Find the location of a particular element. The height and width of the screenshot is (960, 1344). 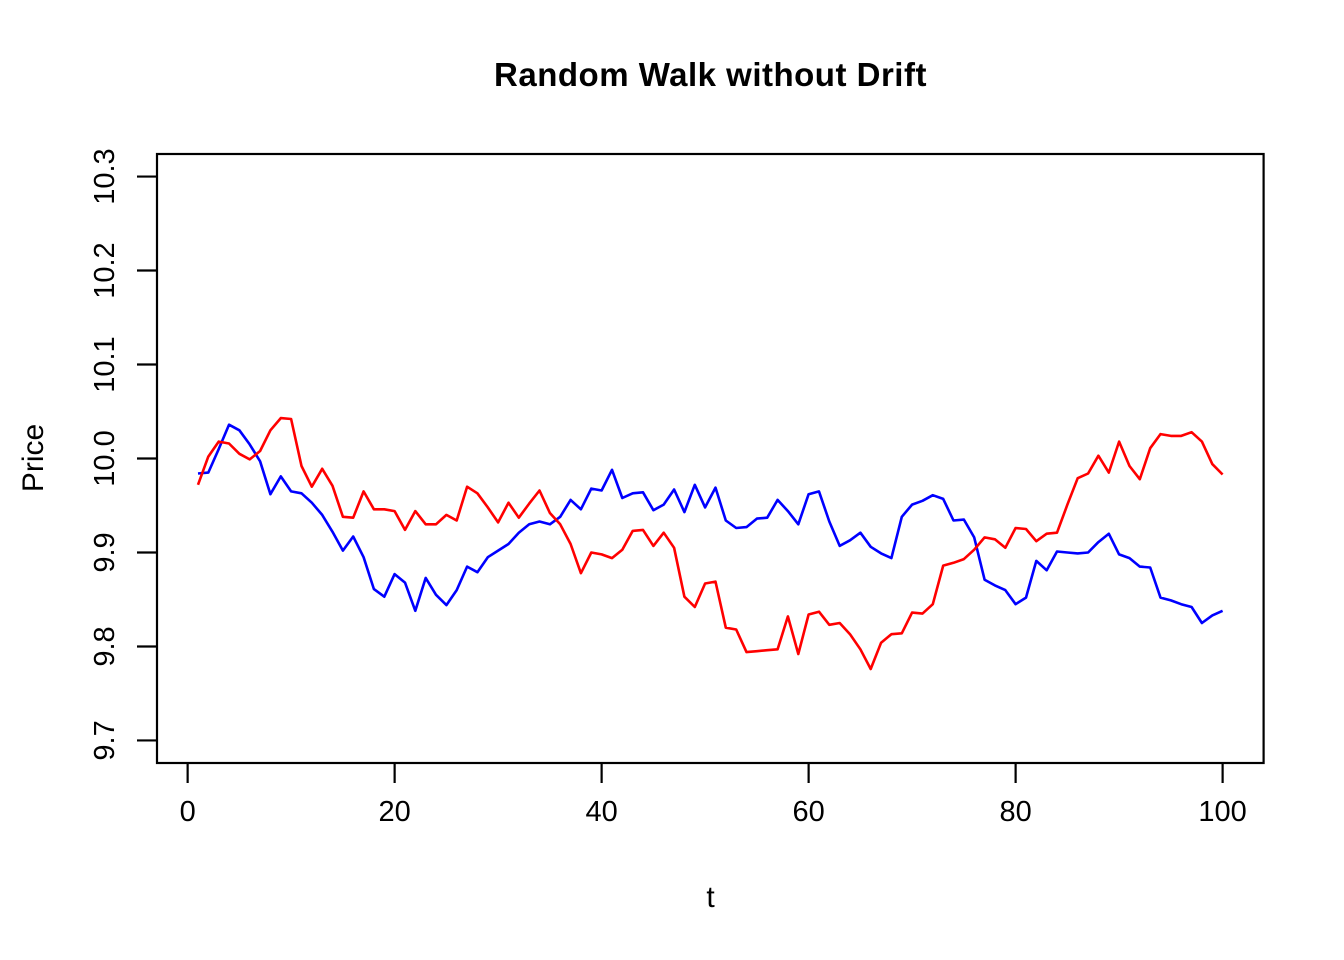

y-tick-label: 10.3 is located at coordinates (105, 176).